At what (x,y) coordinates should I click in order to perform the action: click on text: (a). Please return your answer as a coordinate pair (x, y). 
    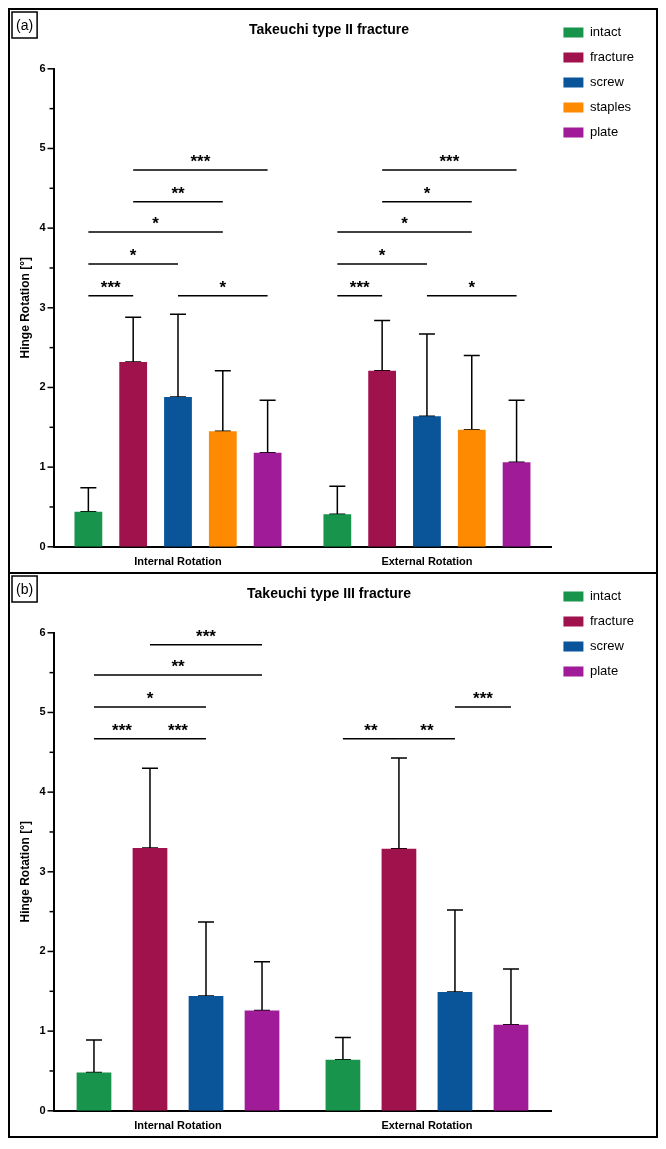
    Looking at the image, I should click on (25, 24).